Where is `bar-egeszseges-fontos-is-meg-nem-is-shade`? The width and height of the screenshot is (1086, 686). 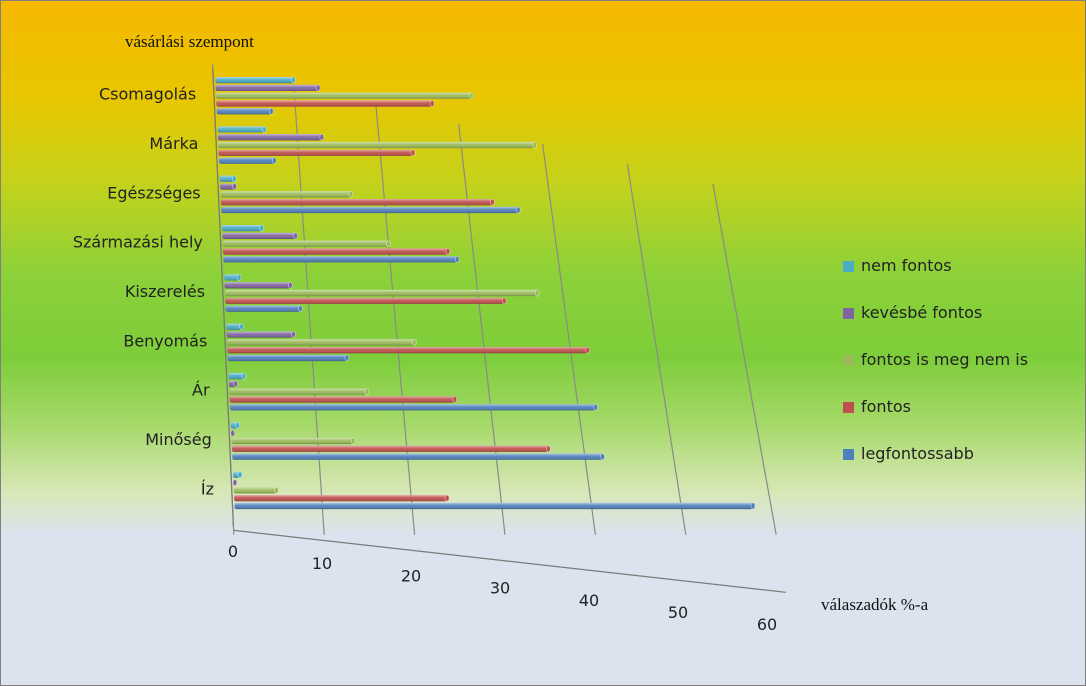
bar-egeszseges-fontos-is-meg-nem-is-shade is located at coordinates (285, 194).